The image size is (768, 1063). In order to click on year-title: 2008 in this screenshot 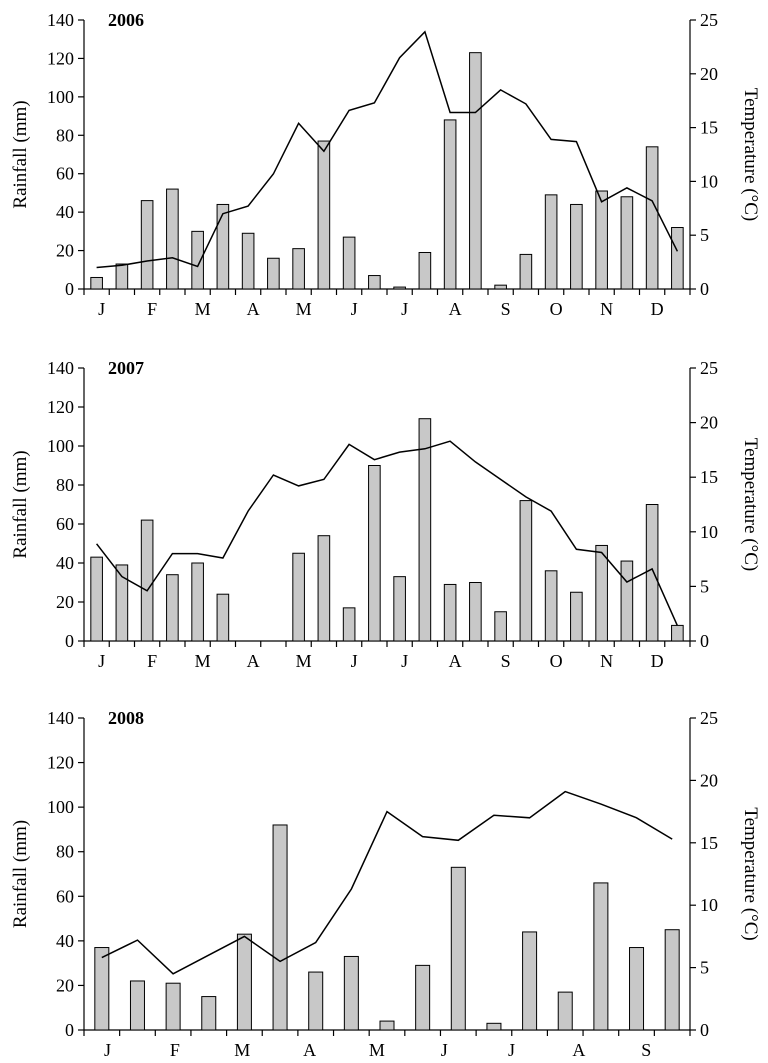, I will do `click(126, 718)`.